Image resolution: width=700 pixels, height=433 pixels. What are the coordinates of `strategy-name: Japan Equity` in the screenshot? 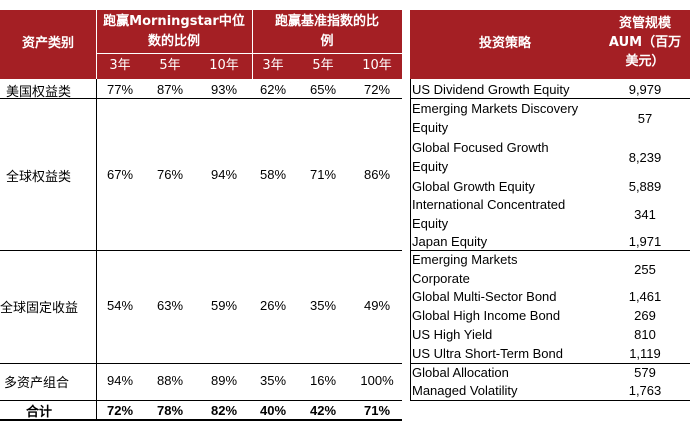 It's located at (450, 241).